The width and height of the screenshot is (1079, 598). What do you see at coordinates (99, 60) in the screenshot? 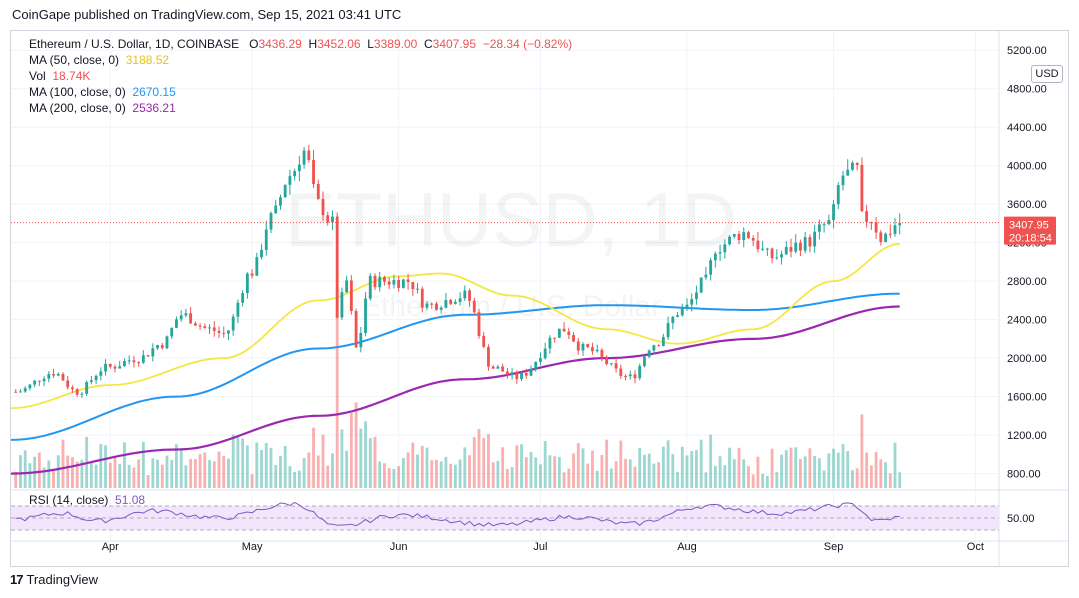
I see `ma50-legend: MA (50, close, 0) 3188.52` at bounding box center [99, 60].